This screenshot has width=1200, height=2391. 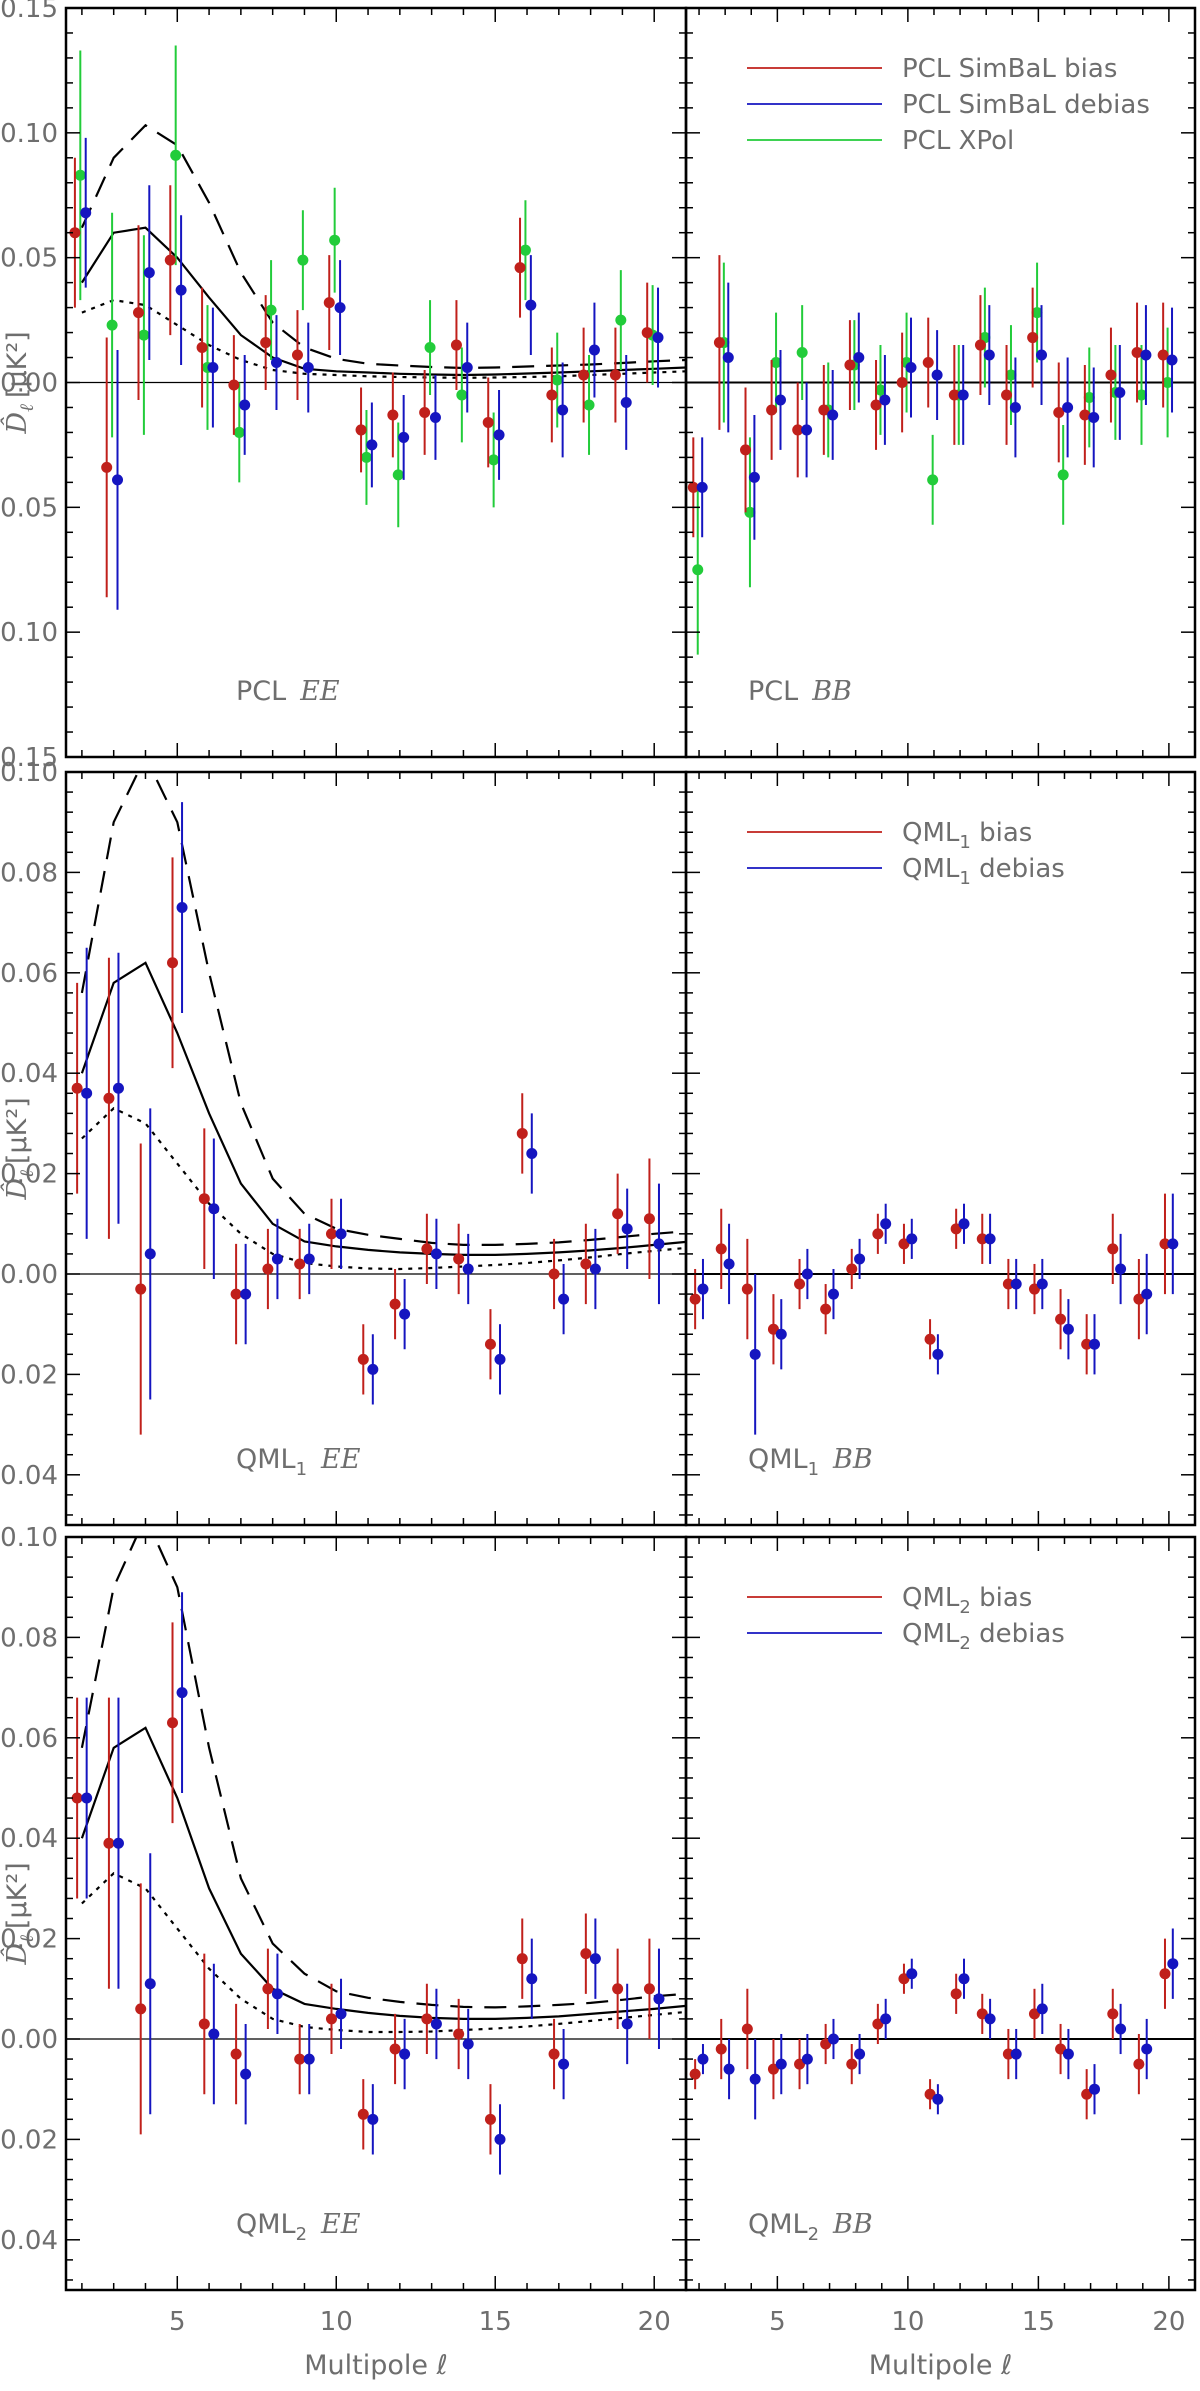 I want to click on panel-frame, so click(x=940, y=1148).